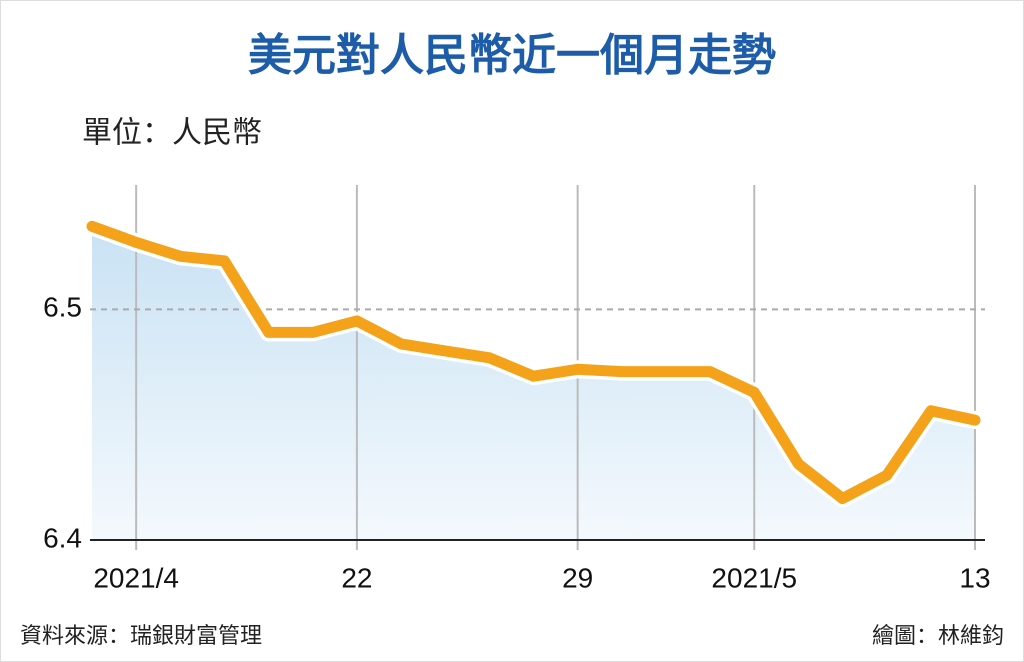 The image size is (1024, 662). What do you see at coordinates (974, 577) in the screenshot?
I see `x-tick-label: 13` at bounding box center [974, 577].